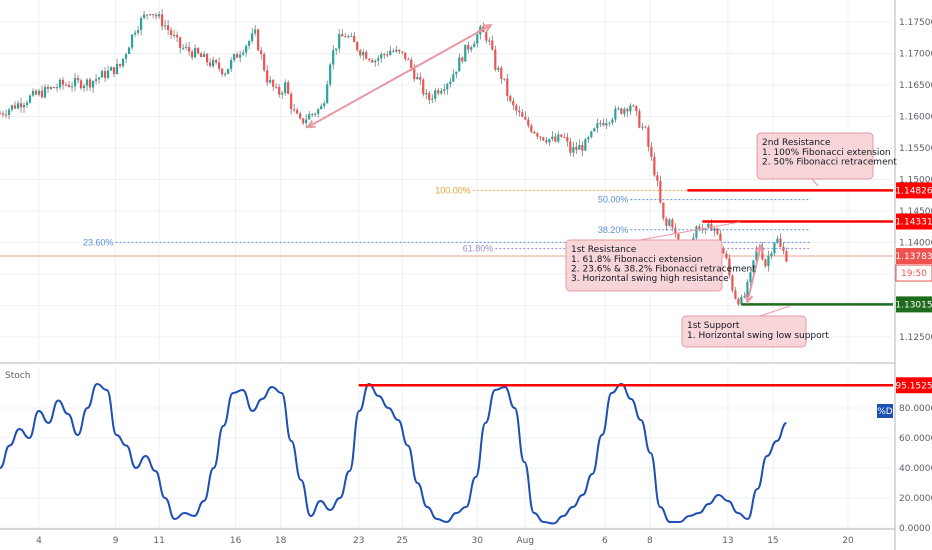 This screenshot has height=550, width=932. Describe the element at coordinates (885, 411) in the screenshot. I see `stoch-legend-tag` at that location.